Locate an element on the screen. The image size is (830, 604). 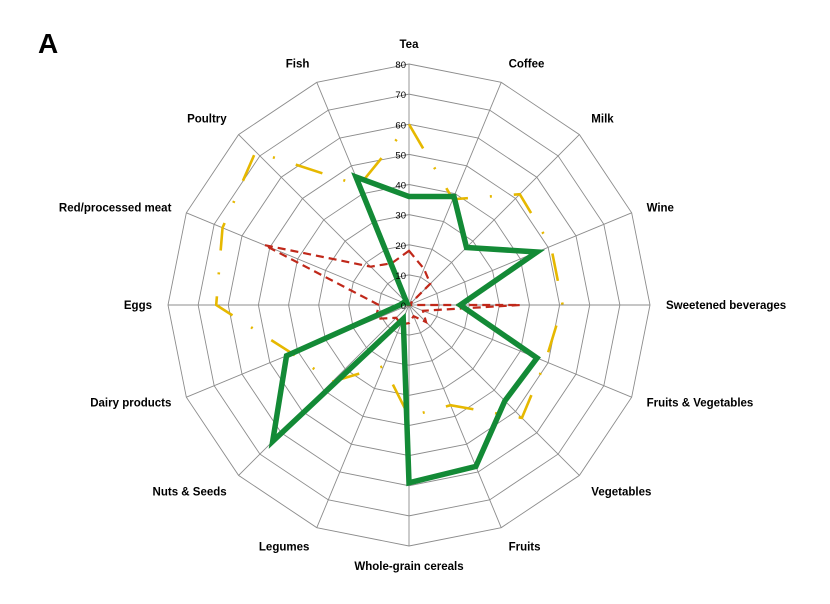
tick-label: 40 is located at coordinates (400, 186).